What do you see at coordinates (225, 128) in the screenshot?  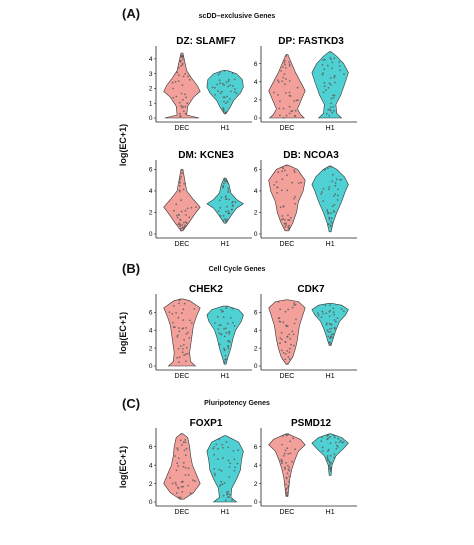 I see `x-category-label-dz-slamf7-h1: H1` at bounding box center [225, 128].